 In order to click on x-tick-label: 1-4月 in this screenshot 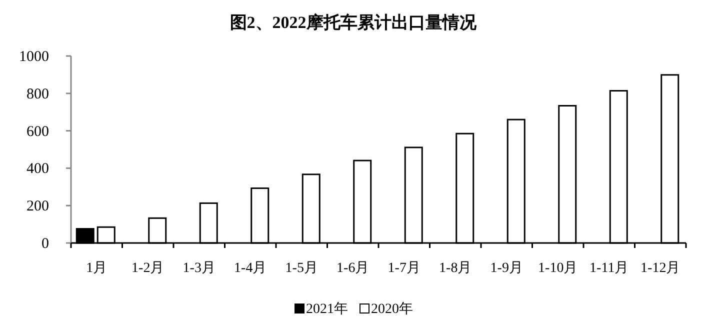, I will do `click(250, 268)`.